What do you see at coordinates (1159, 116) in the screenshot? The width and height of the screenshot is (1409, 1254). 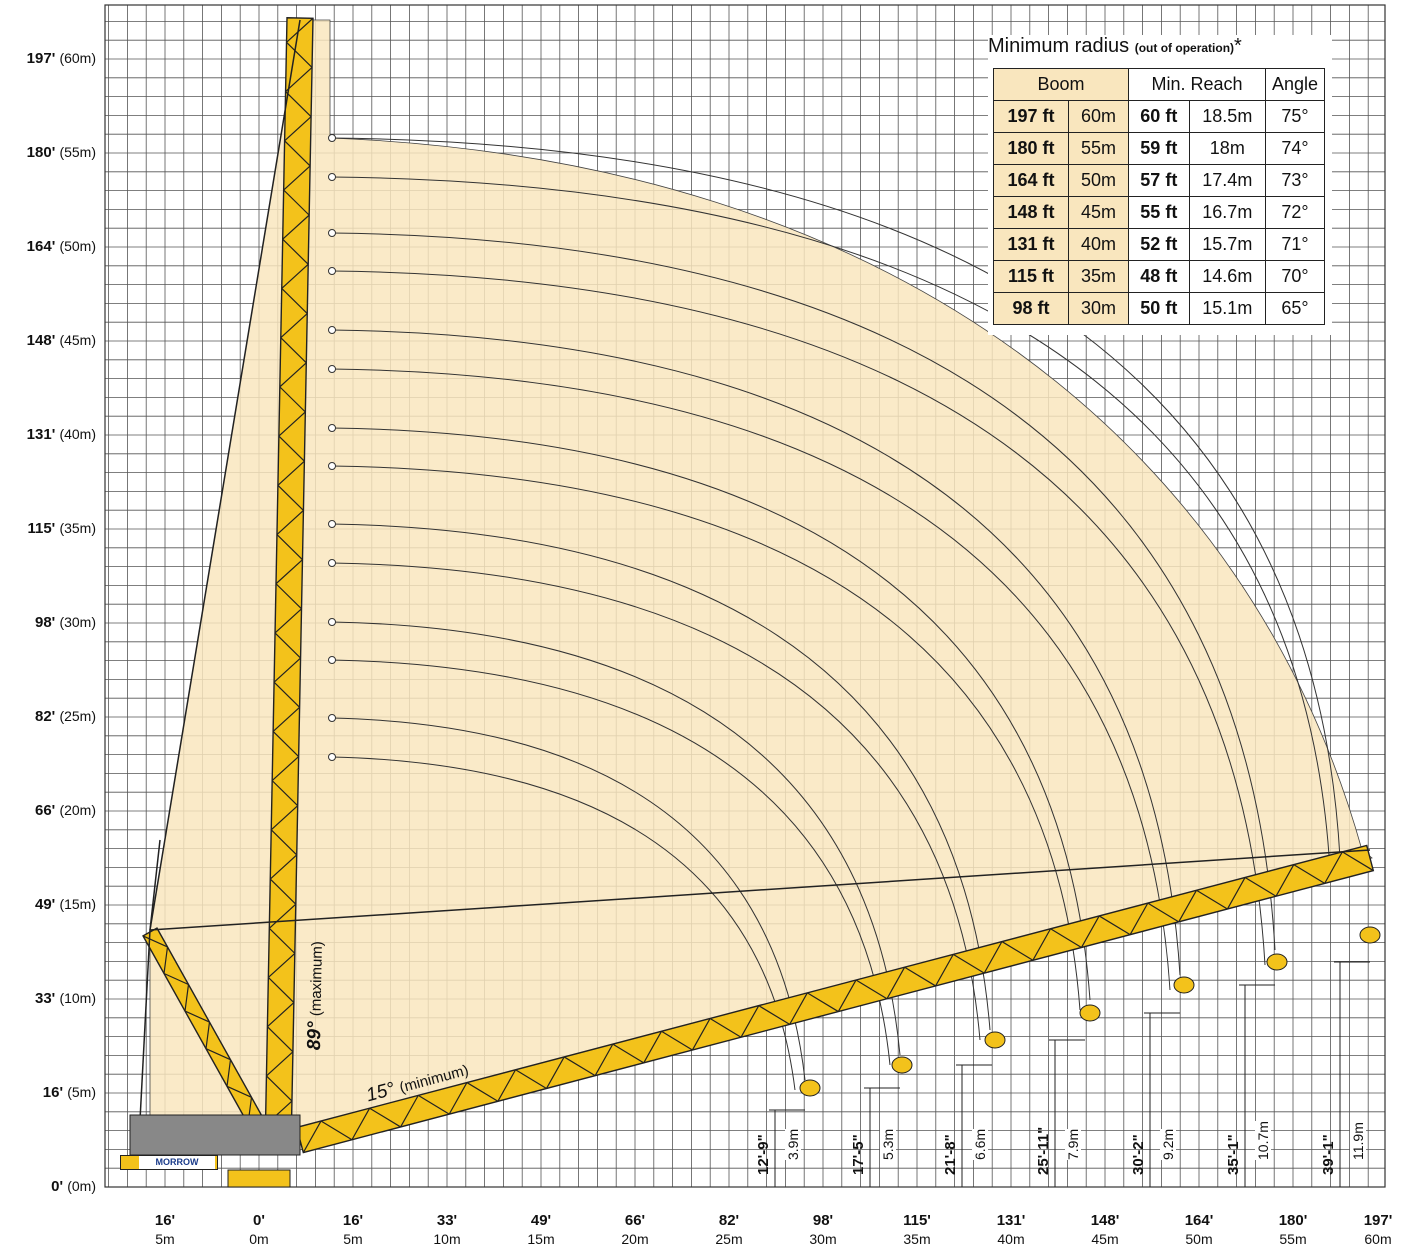 I see `reach-ft-cell: 60 ft` at bounding box center [1159, 116].